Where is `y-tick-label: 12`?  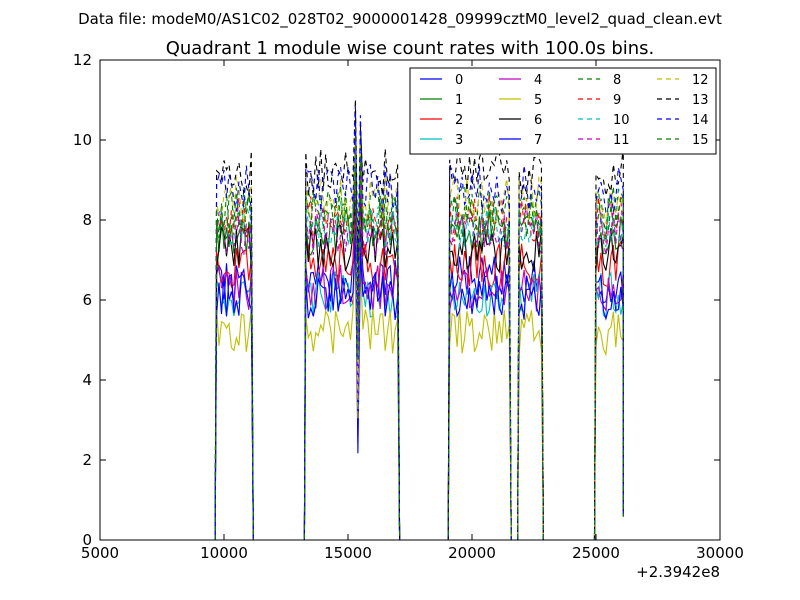
y-tick-label: 12 is located at coordinates (82, 60).